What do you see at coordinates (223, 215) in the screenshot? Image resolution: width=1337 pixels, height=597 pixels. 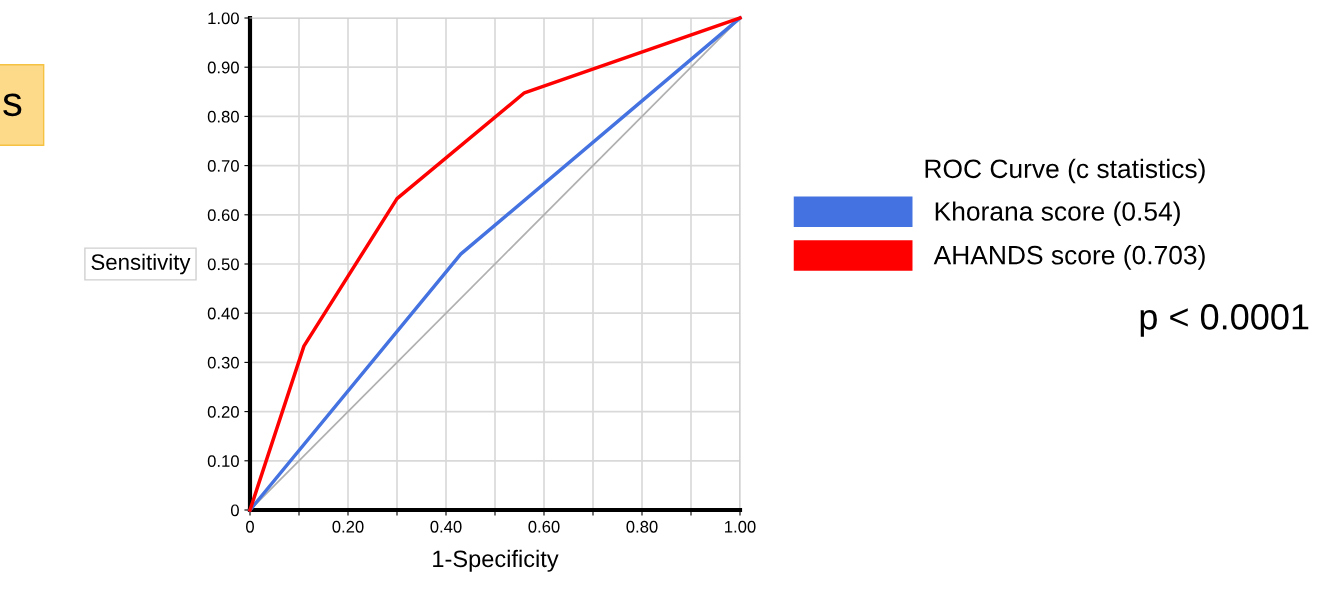 I see `y-tick-label: 0.60` at bounding box center [223, 215].